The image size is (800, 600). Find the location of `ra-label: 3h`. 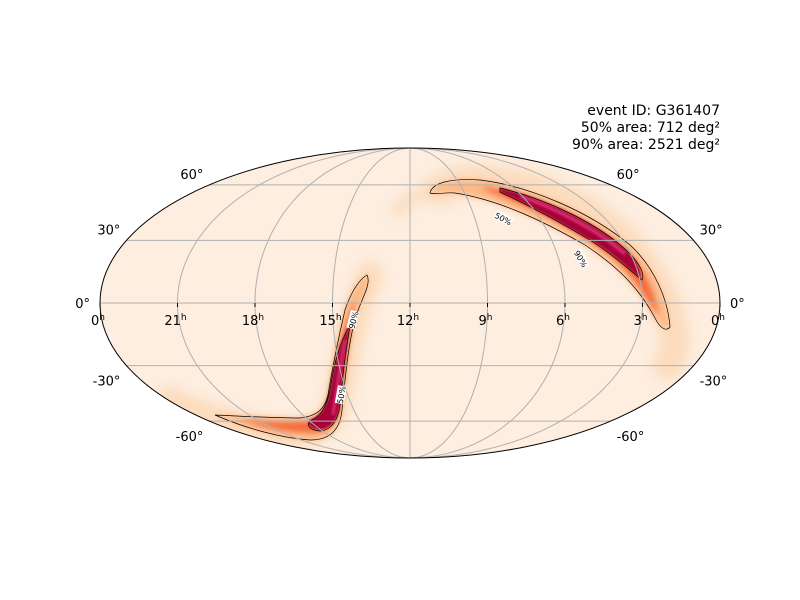

ra-label: 3h is located at coordinates (641, 321).